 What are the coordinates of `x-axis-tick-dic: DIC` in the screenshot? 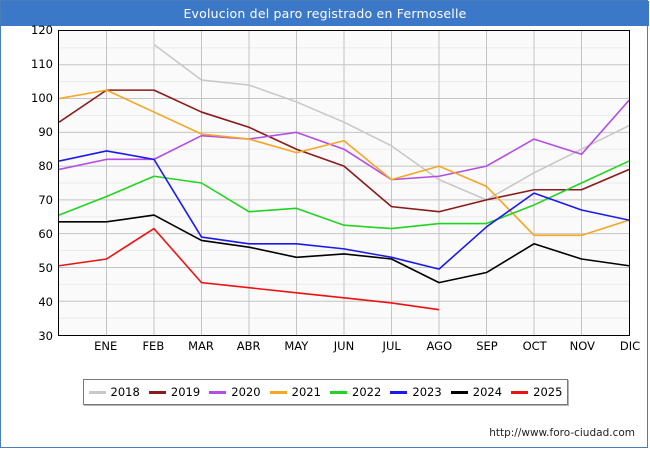 It's located at (630, 346).